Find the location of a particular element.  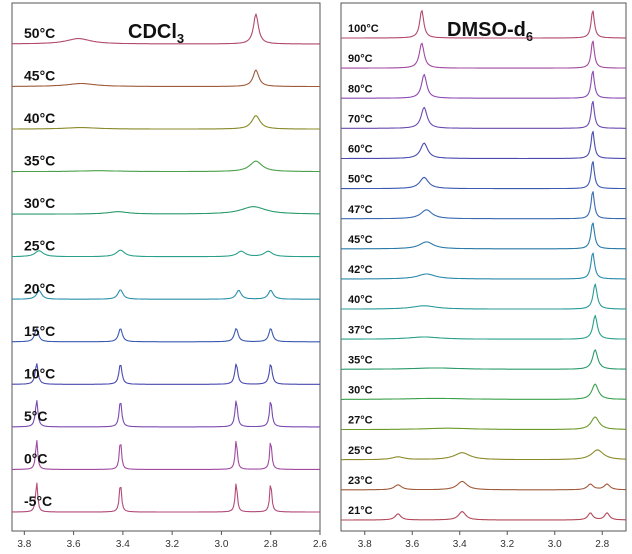

dmso-title-subscript: 6 is located at coordinates (529, 36).